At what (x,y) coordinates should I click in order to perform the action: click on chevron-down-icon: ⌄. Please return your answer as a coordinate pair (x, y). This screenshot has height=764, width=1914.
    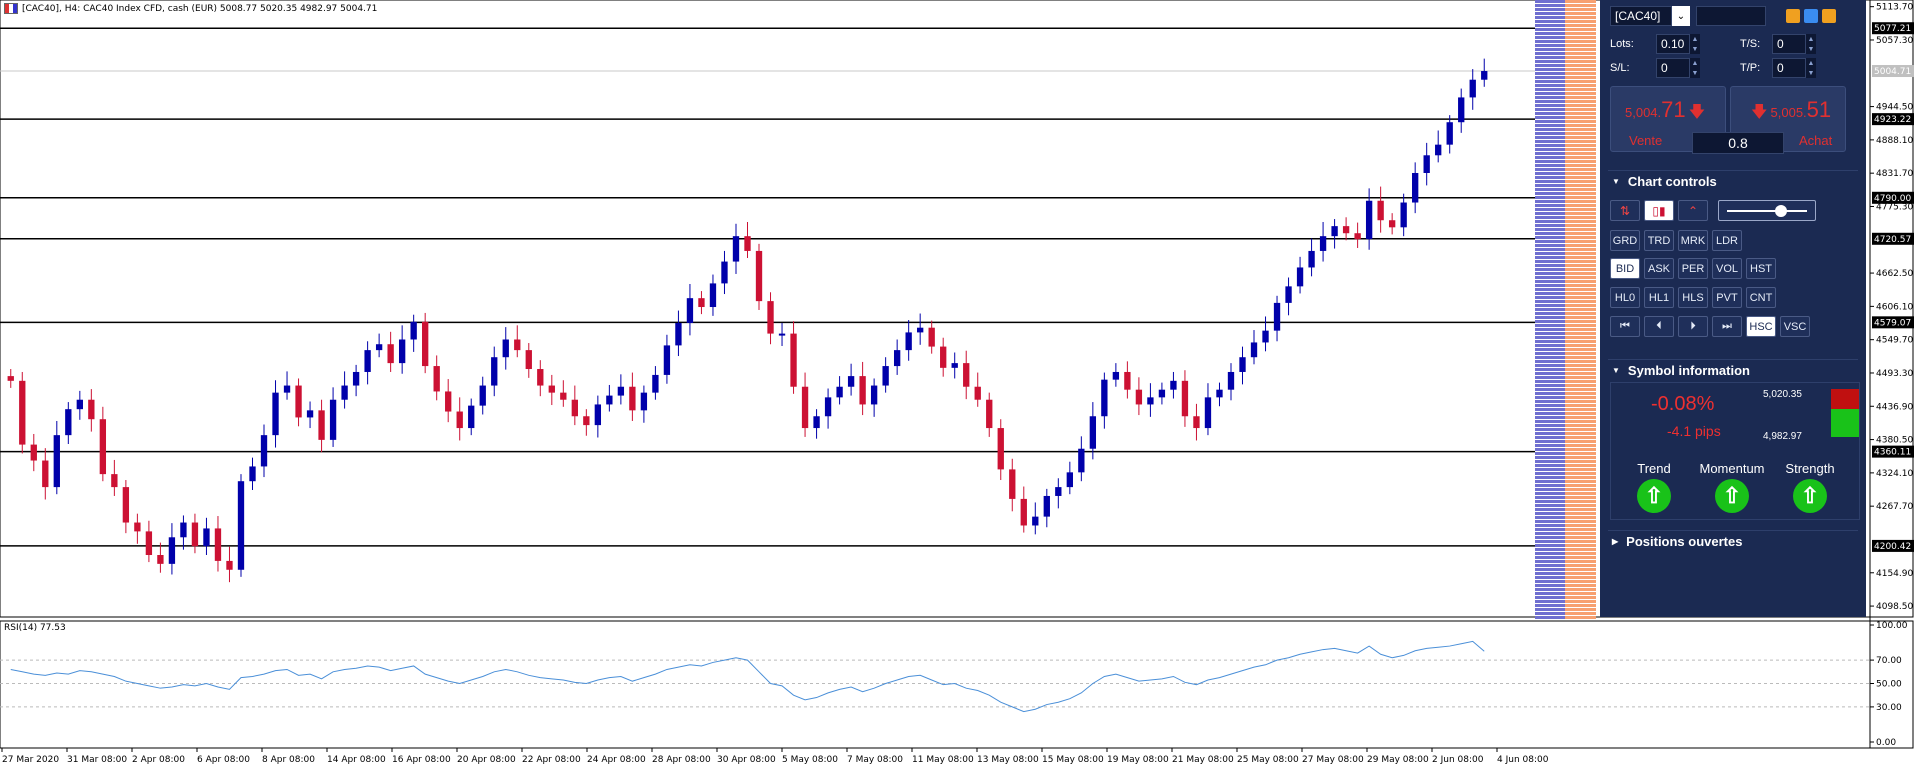
    Looking at the image, I should click on (1681, 16).